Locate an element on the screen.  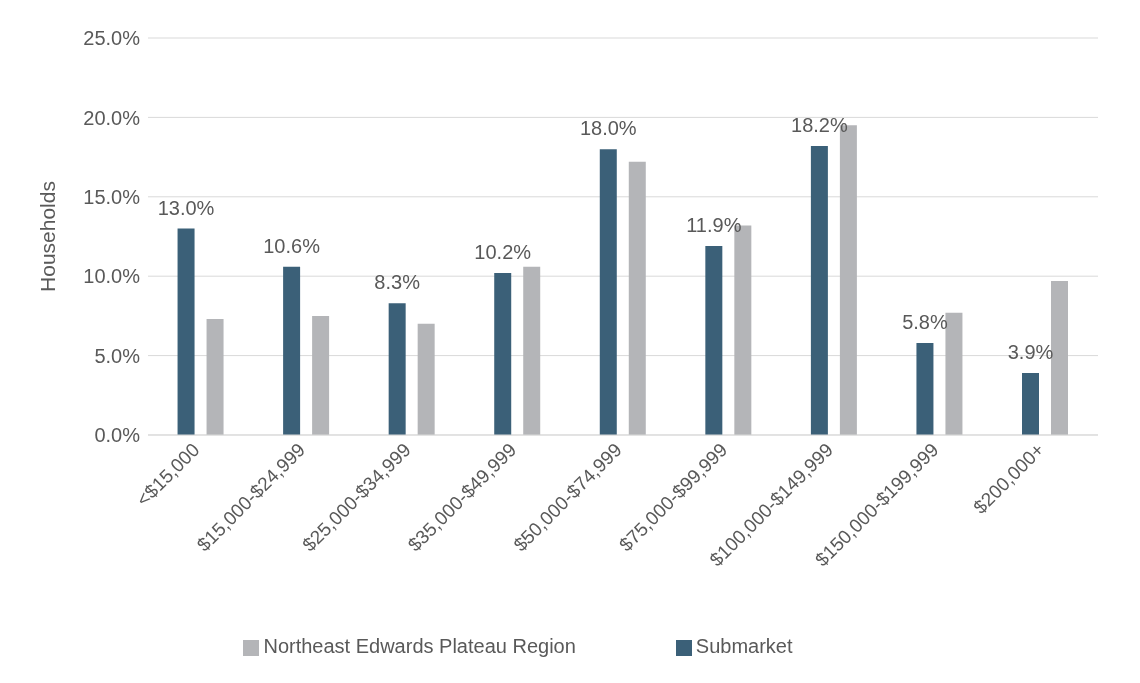
y-axis-title: Households is located at coordinates (48, 236).